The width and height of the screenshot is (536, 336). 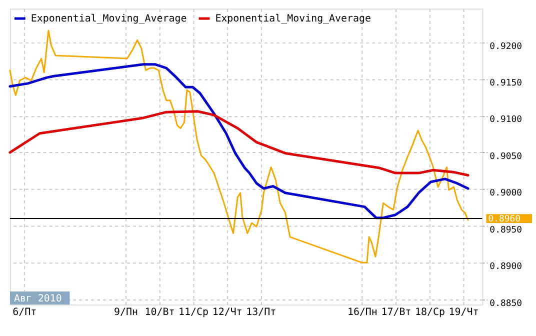 I want to click on x-tick-label: 12/Чт, so click(x=227, y=312).